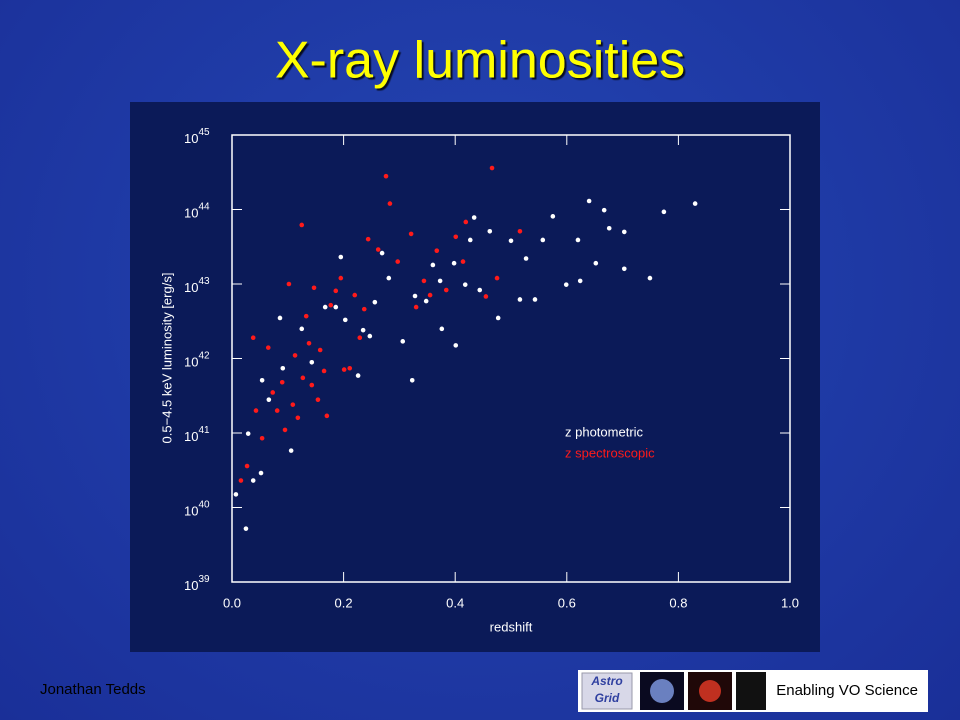  I want to click on x-tick-label: 0.8, so click(678, 602).